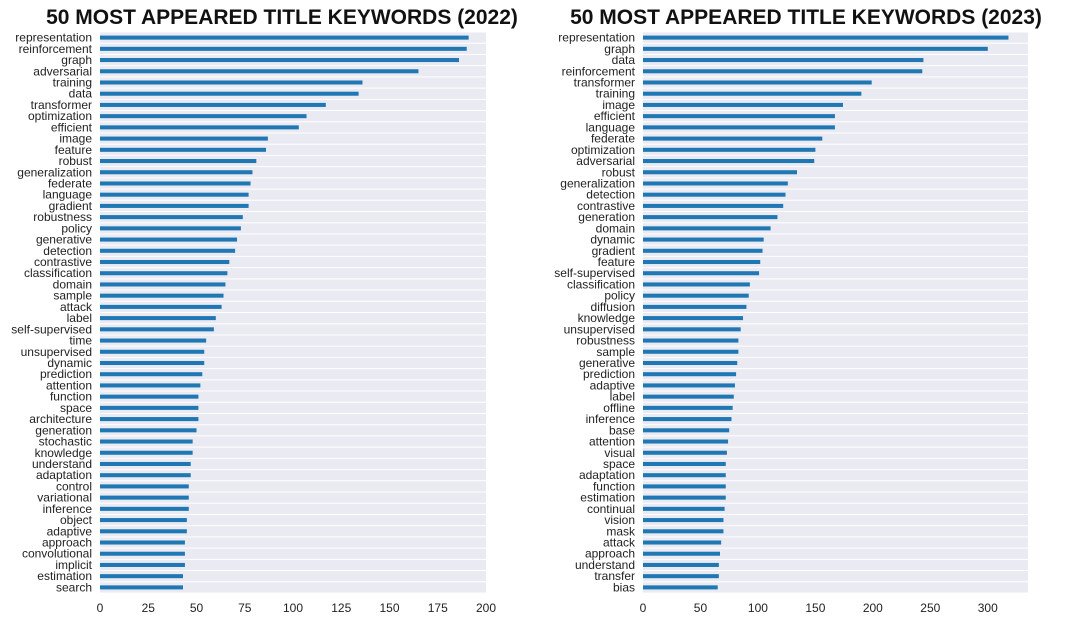 The height and width of the screenshot is (619, 1080). I want to click on y-tick-label: offline, so click(619, 408).